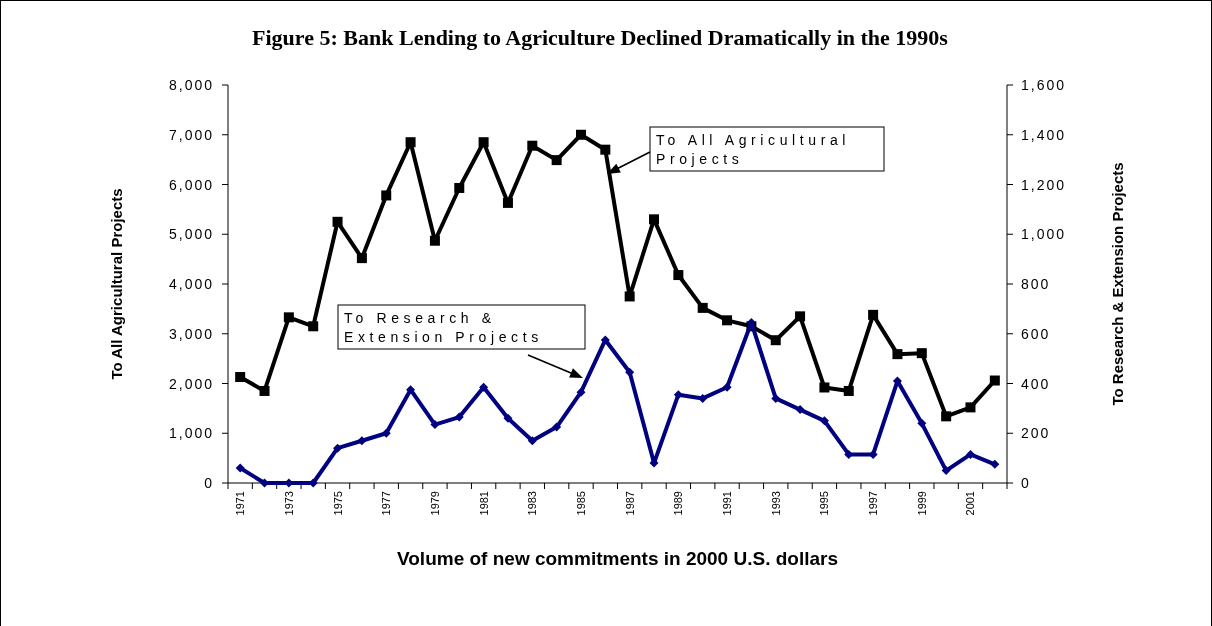 The image size is (1212, 626). What do you see at coordinates (191, 134) in the screenshot?
I see `y-tick-label: 7,000` at bounding box center [191, 134].